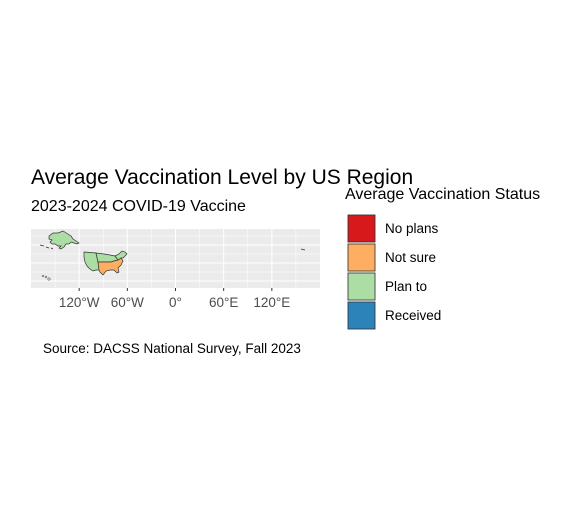 The width and height of the screenshot is (585, 525). What do you see at coordinates (46, 247) in the screenshot?
I see `aleutian-islands` at bounding box center [46, 247].